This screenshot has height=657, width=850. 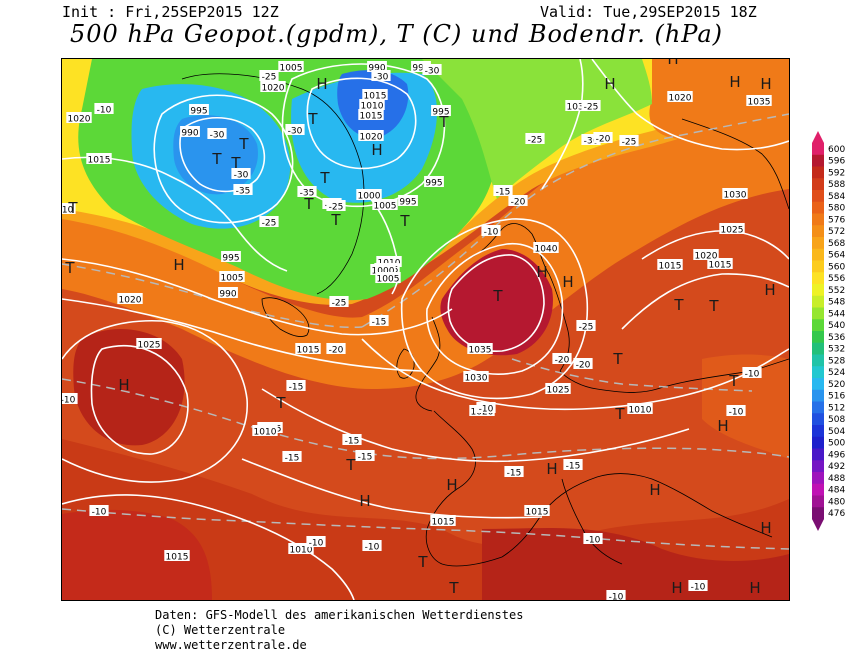 I want to click on shade-scandinavia-ridge, so click(x=496, y=302).